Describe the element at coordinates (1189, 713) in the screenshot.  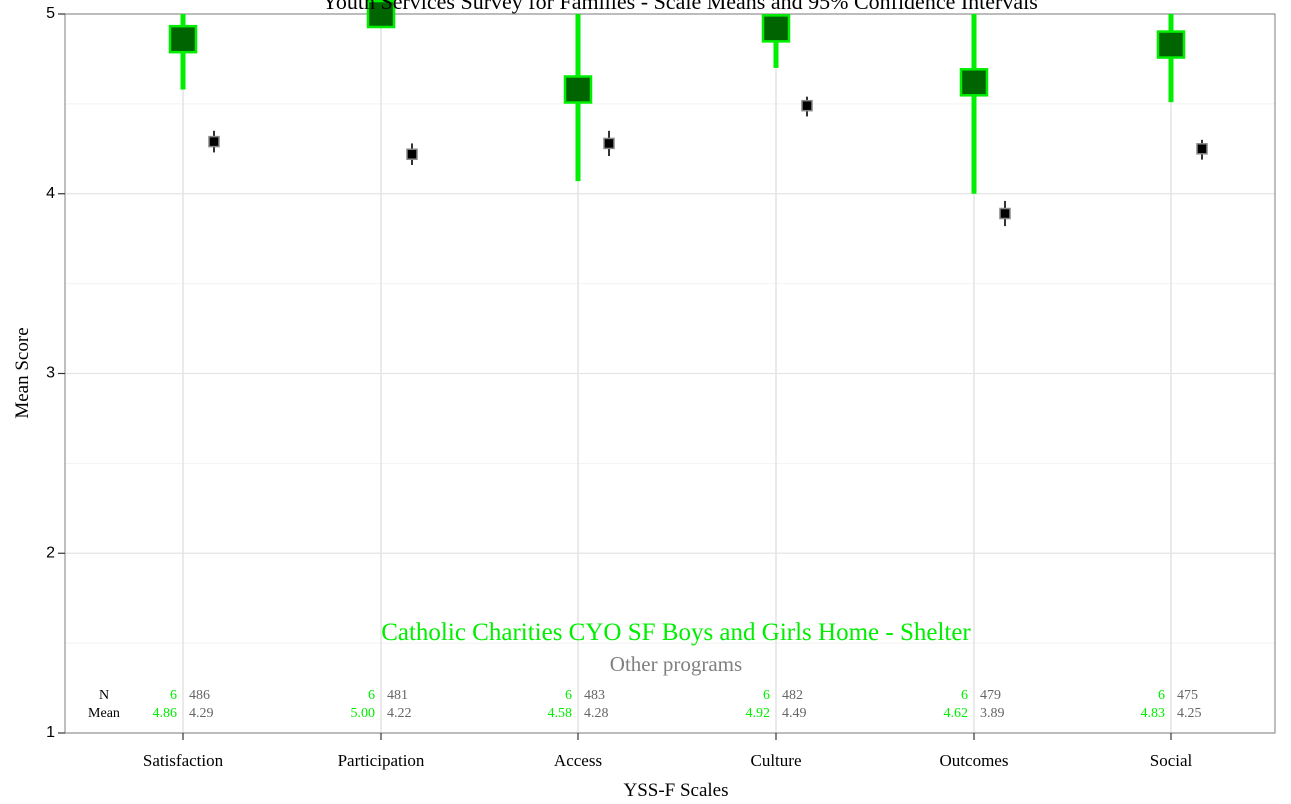
I see `other-mean-value: 4.25` at that location.